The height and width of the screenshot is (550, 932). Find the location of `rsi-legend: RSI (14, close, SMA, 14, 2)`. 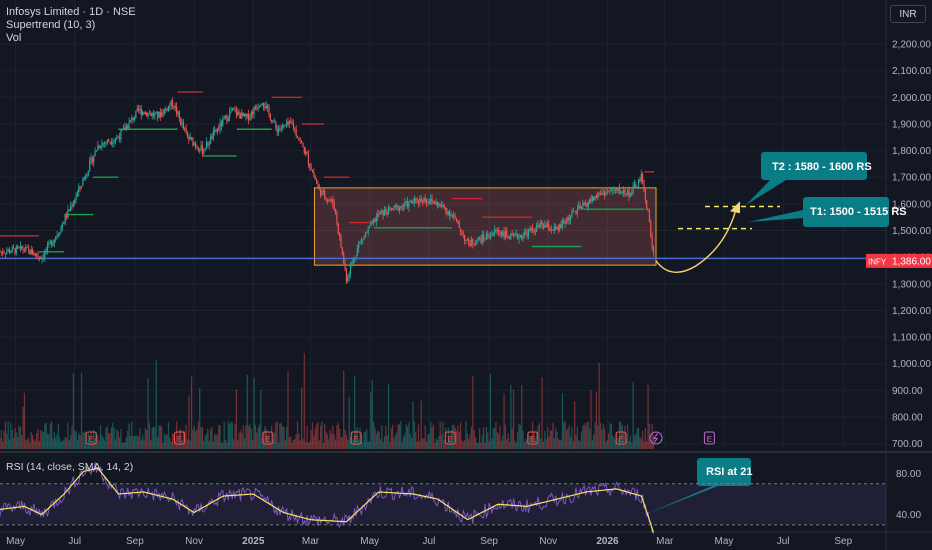

rsi-legend: RSI (14, close, SMA, 14, 2) is located at coordinates (70, 467).